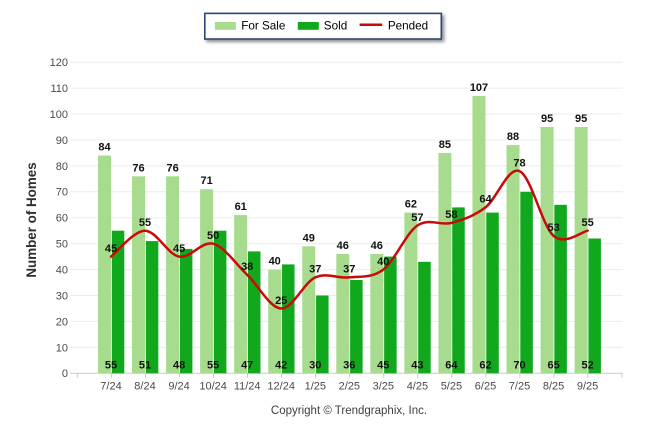 The image size is (646, 439). Describe the element at coordinates (179, 366) in the screenshot. I see `svg-text: 48` at that location.